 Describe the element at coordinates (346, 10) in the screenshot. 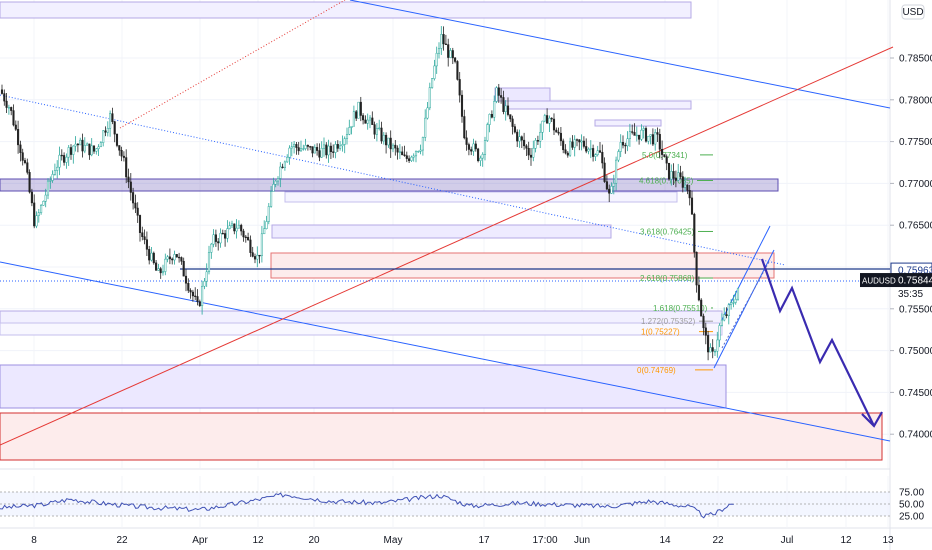

I see `top-zone-box` at that location.